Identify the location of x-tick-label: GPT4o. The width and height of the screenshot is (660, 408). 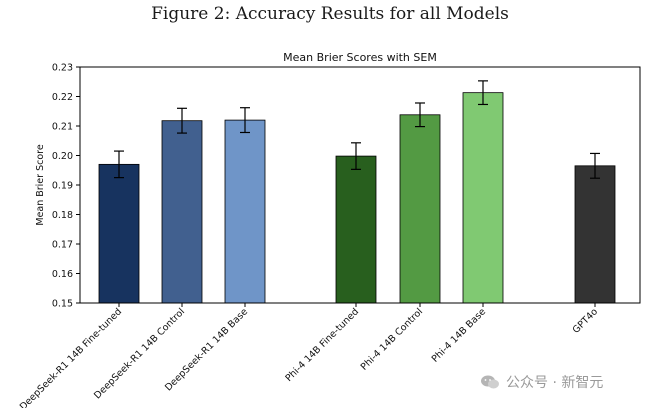
(586, 321).